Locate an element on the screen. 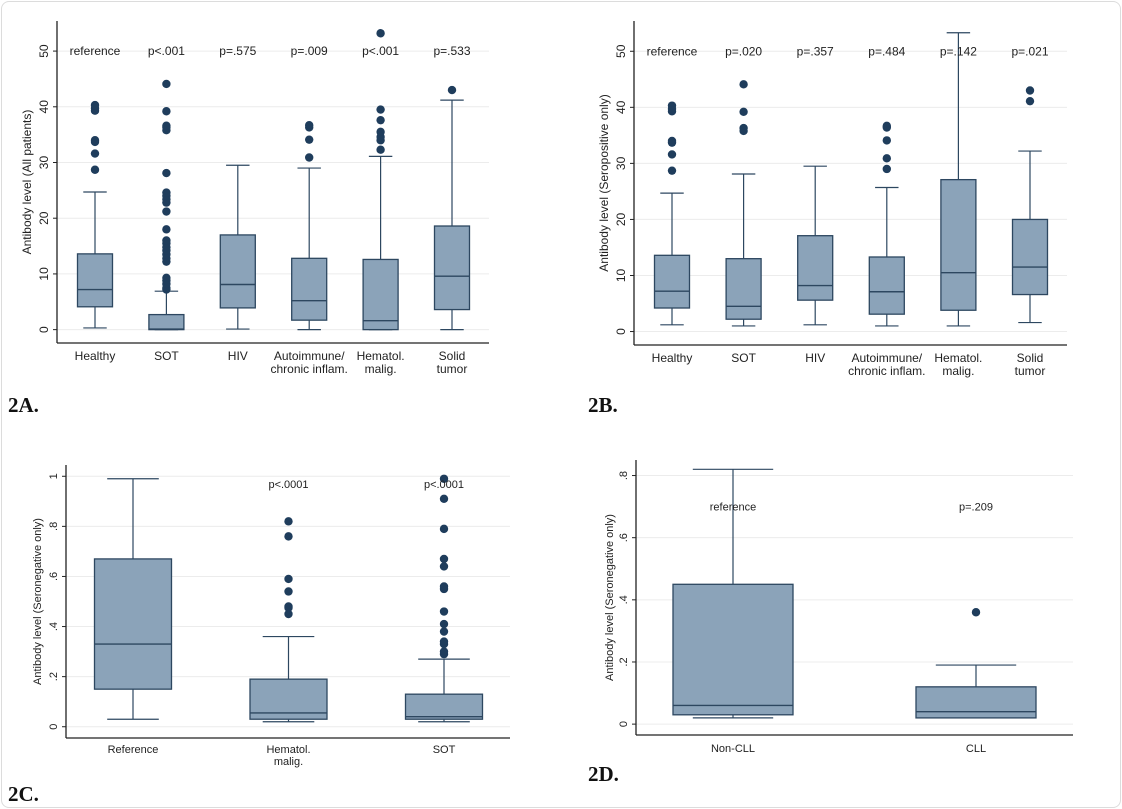 The height and width of the screenshot is (809, 1122). box-hematol-malig: p=.142 Hematol.malig. is located at coordinates (958, 205).